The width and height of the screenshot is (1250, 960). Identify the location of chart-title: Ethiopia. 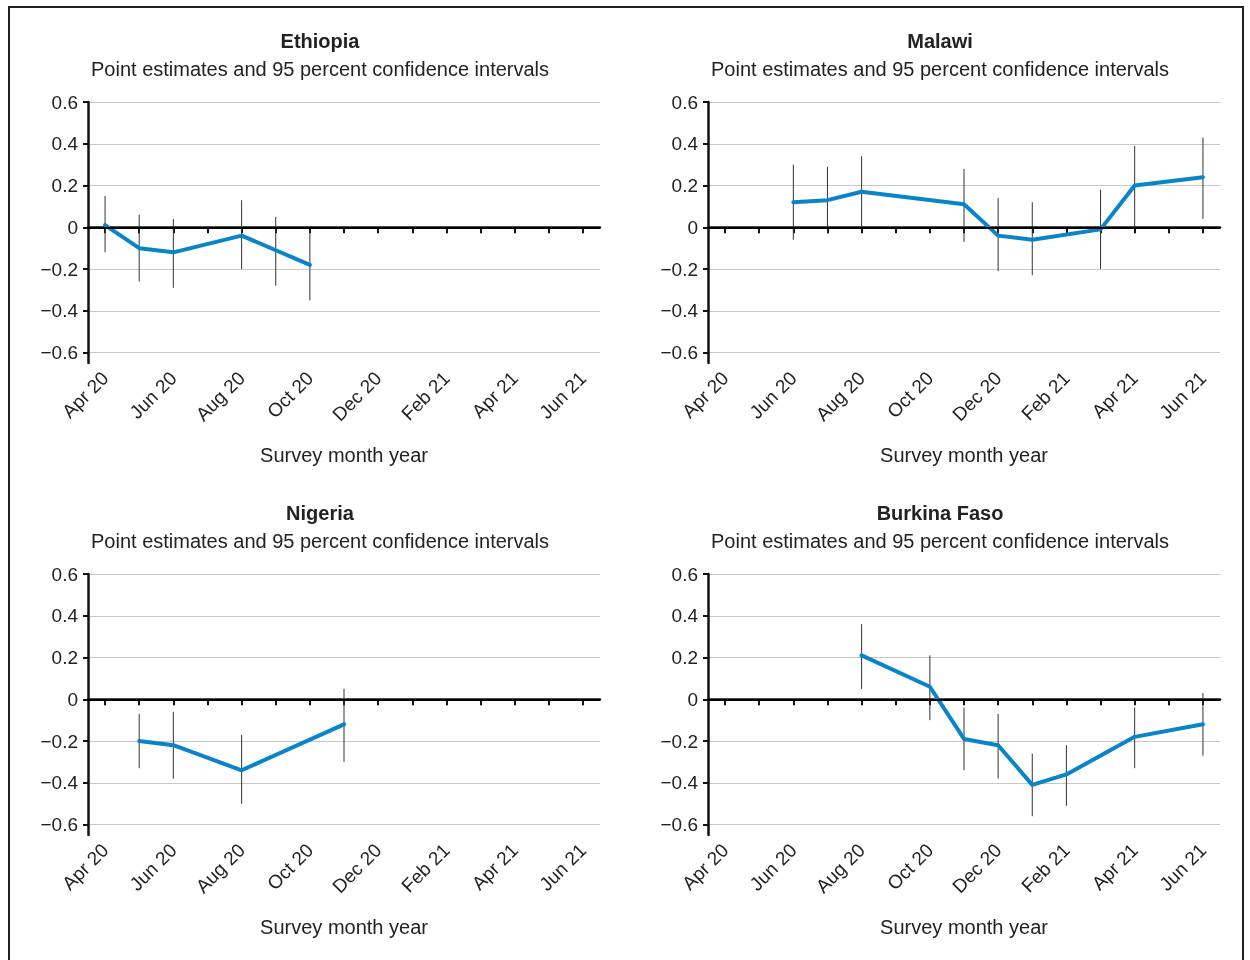
(320, 41).